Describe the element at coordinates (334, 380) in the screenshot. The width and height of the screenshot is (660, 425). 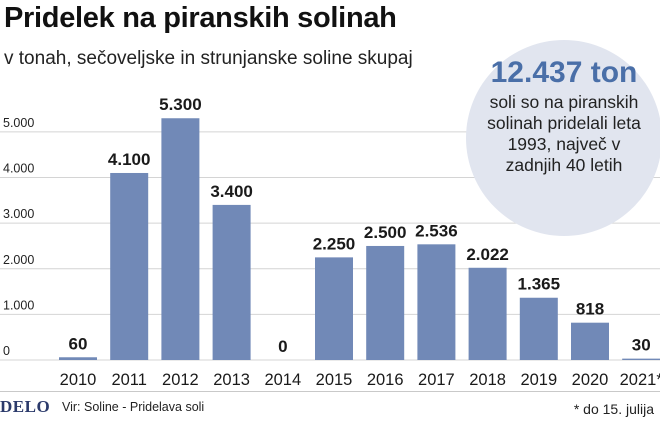
I see `x-tick-label: 2015` at that location.